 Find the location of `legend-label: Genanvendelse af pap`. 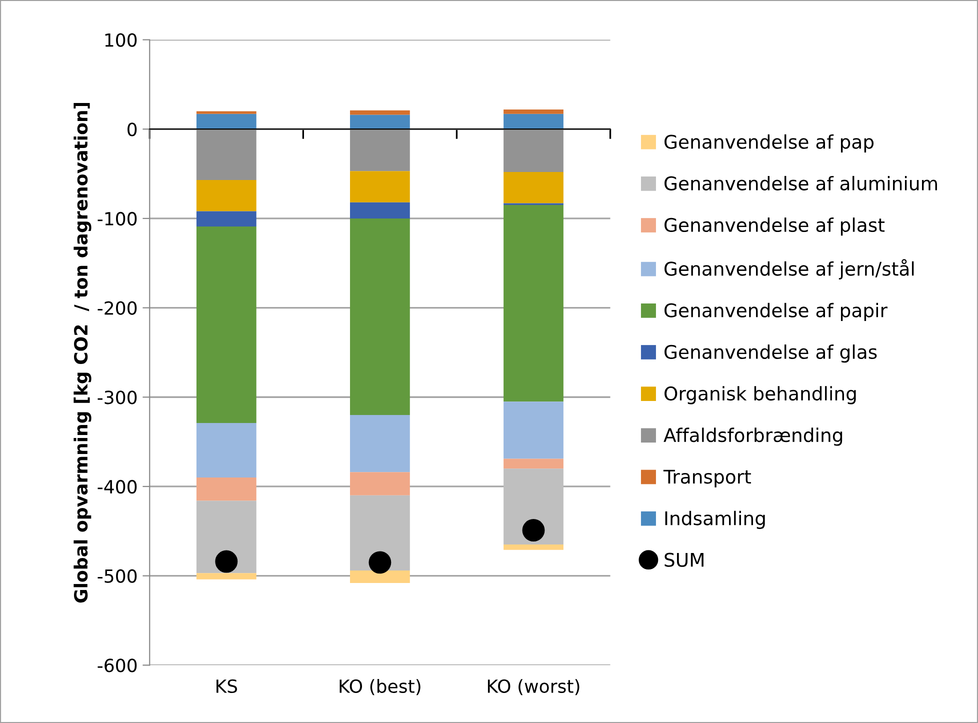

legend-label: Genanvendelse af pap is located at coordinates (769, 143).